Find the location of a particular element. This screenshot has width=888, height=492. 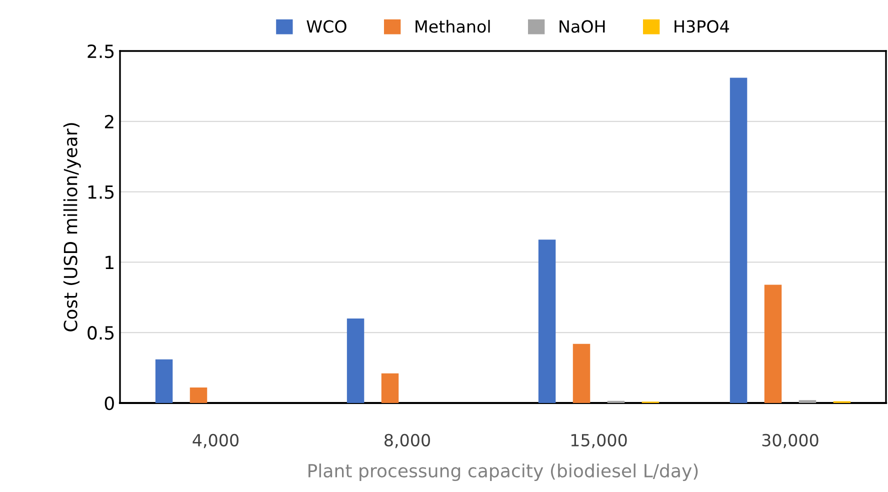

legend-label: NaOH is located at coordinates (582, 26).